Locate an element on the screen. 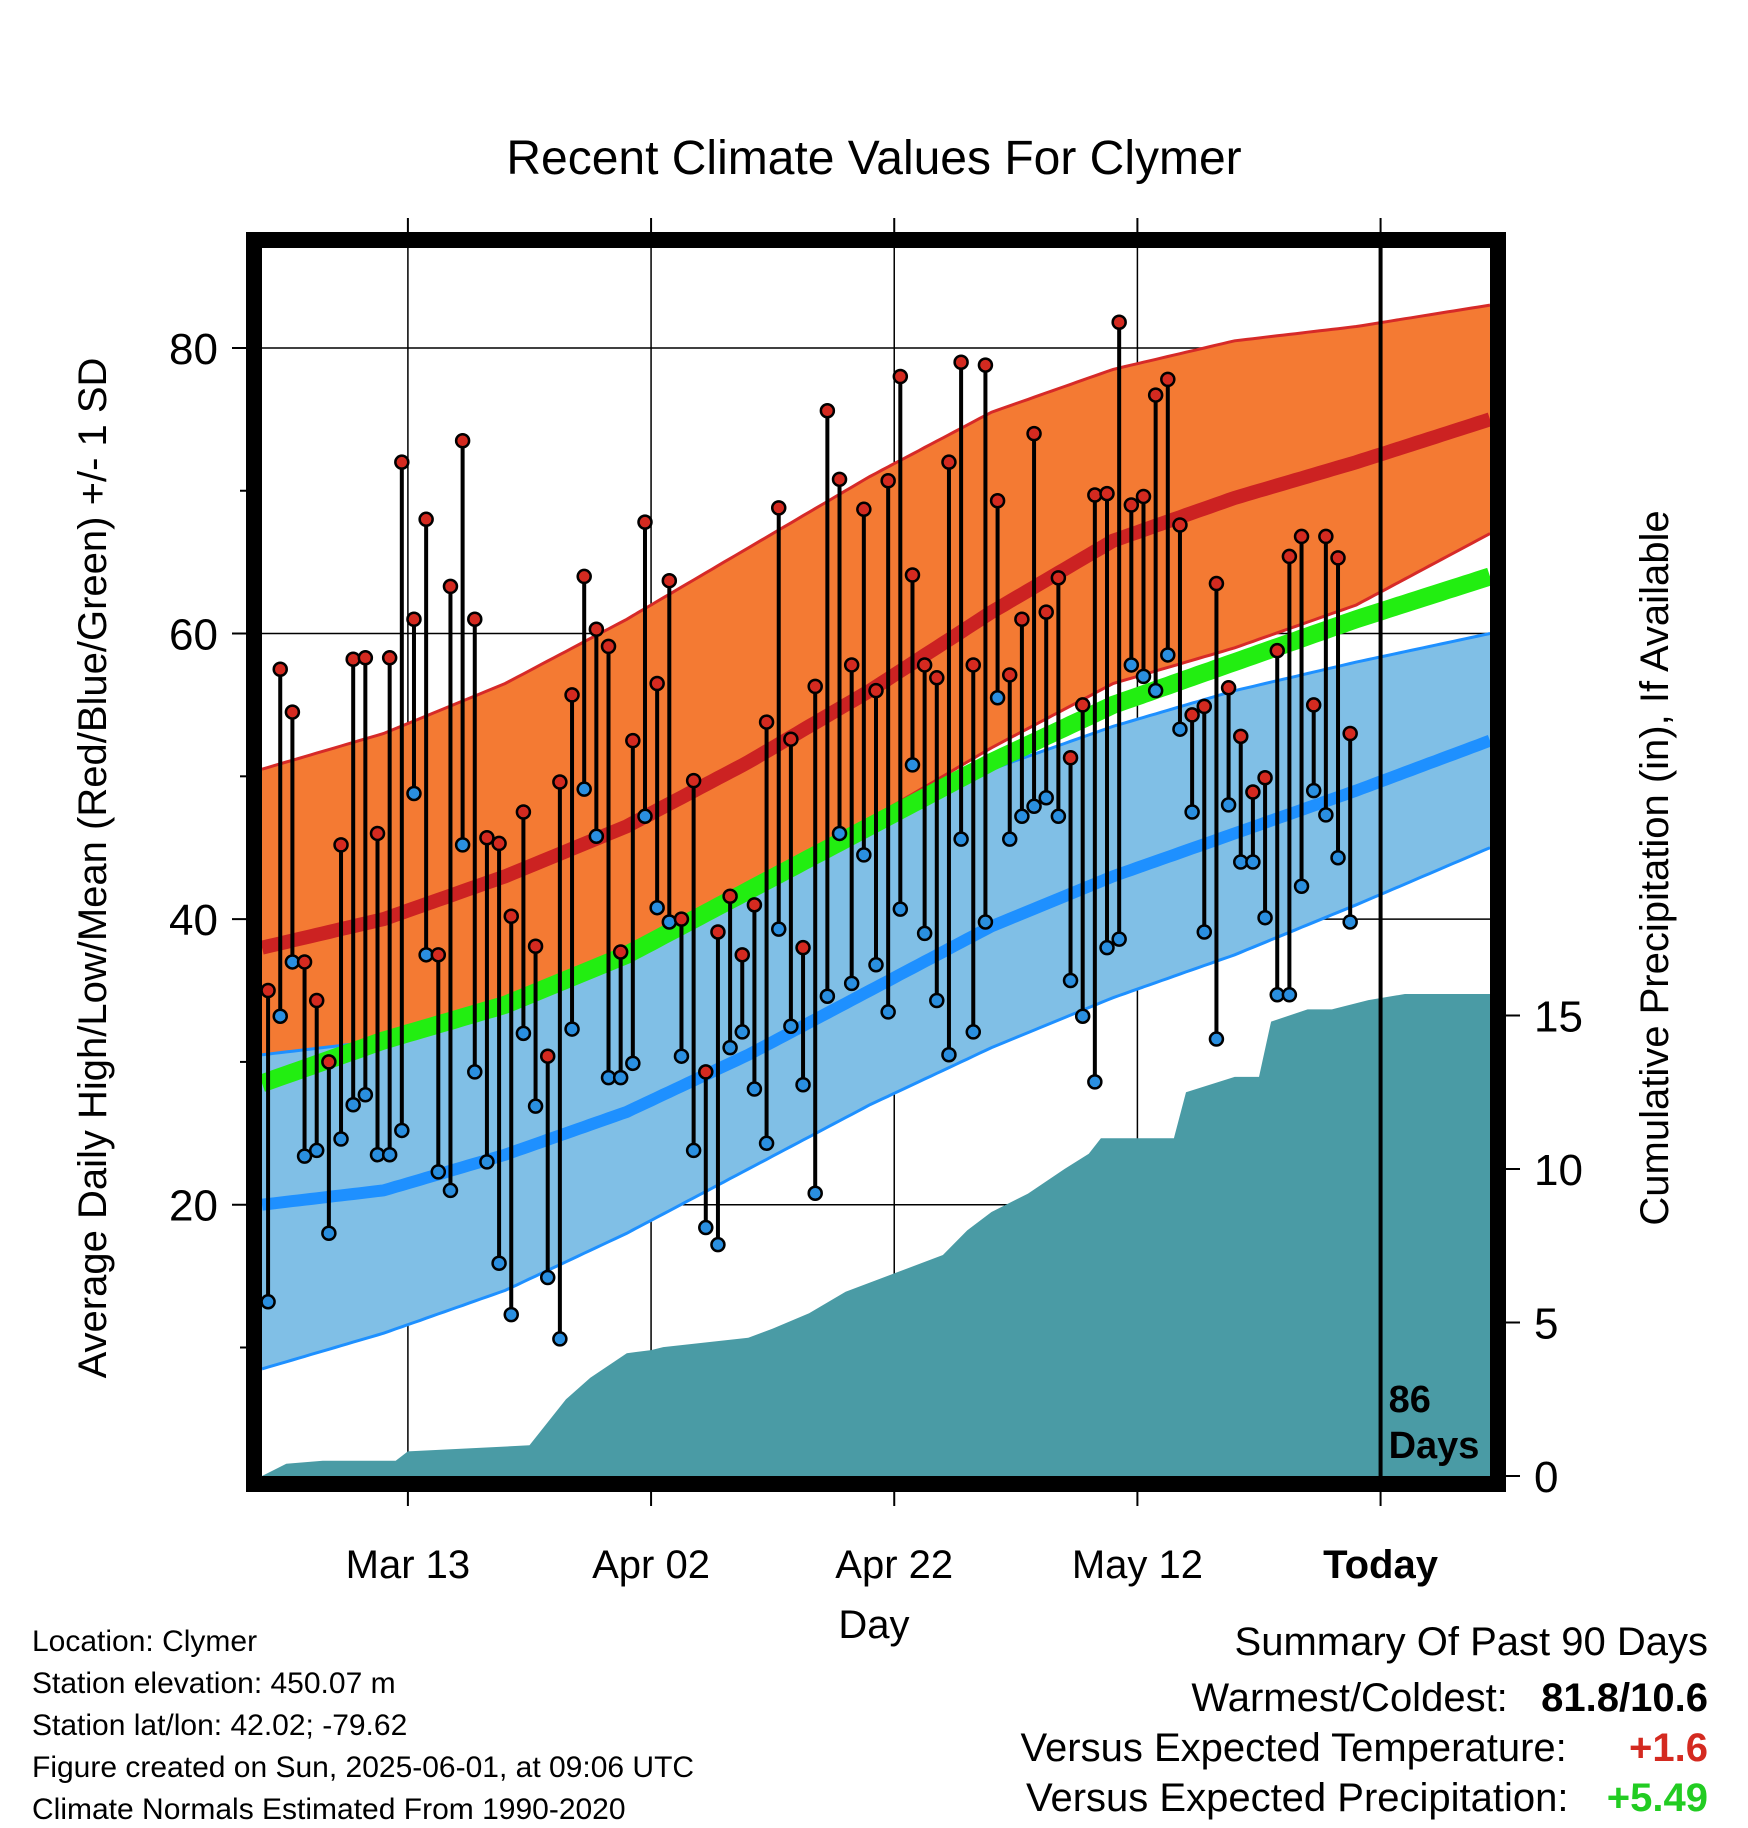 This screenshot has width=1748, height=1828. summary-warm-cold-label: Warmest/Coldest: is located at coordinates (1349, 1698).